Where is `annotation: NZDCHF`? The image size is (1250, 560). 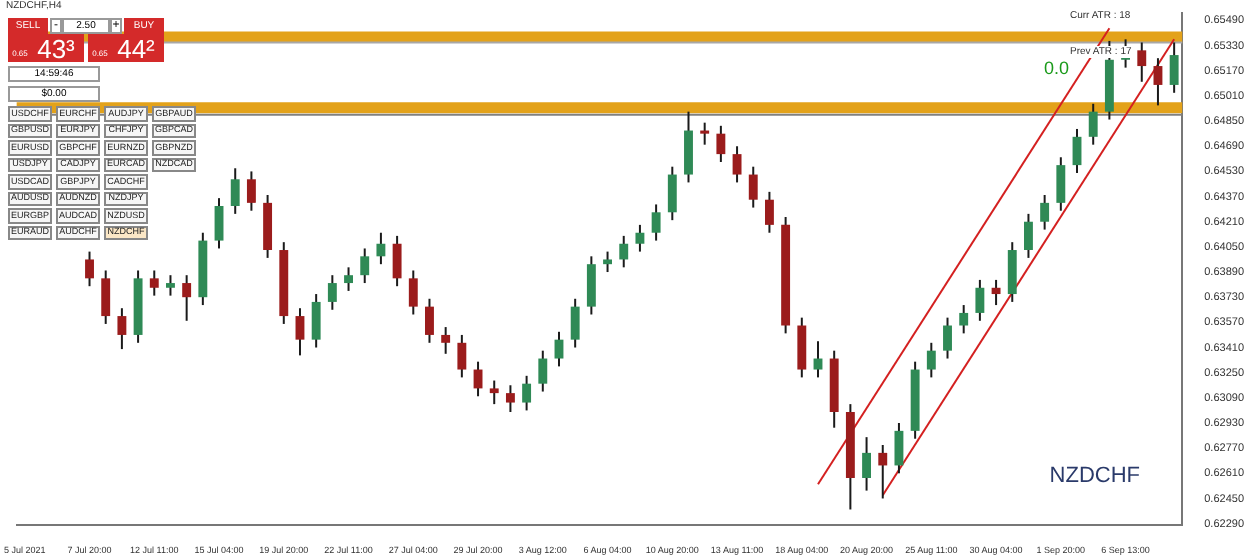 annotation: NZDCHF is located at coordinates (1093, 477).